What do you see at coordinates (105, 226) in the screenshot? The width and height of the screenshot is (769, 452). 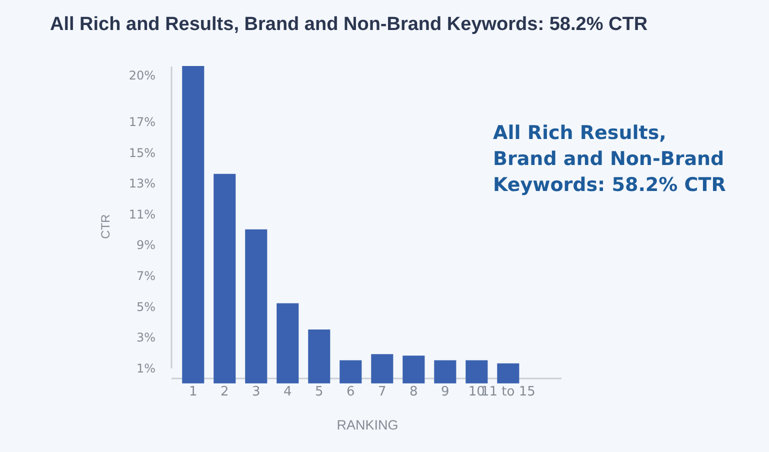 I see `y-axis-title: CTR` at bounding box center [105, 226].